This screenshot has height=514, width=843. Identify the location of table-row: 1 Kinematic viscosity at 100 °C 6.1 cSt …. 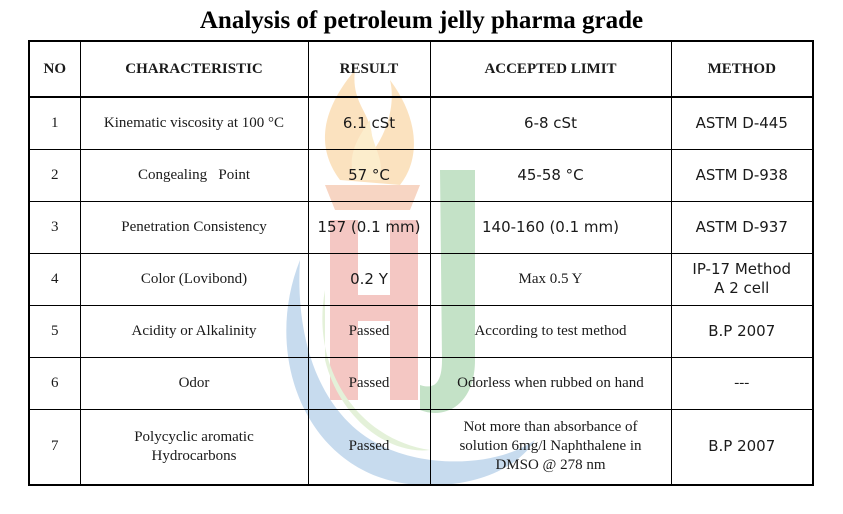
(421, 123).